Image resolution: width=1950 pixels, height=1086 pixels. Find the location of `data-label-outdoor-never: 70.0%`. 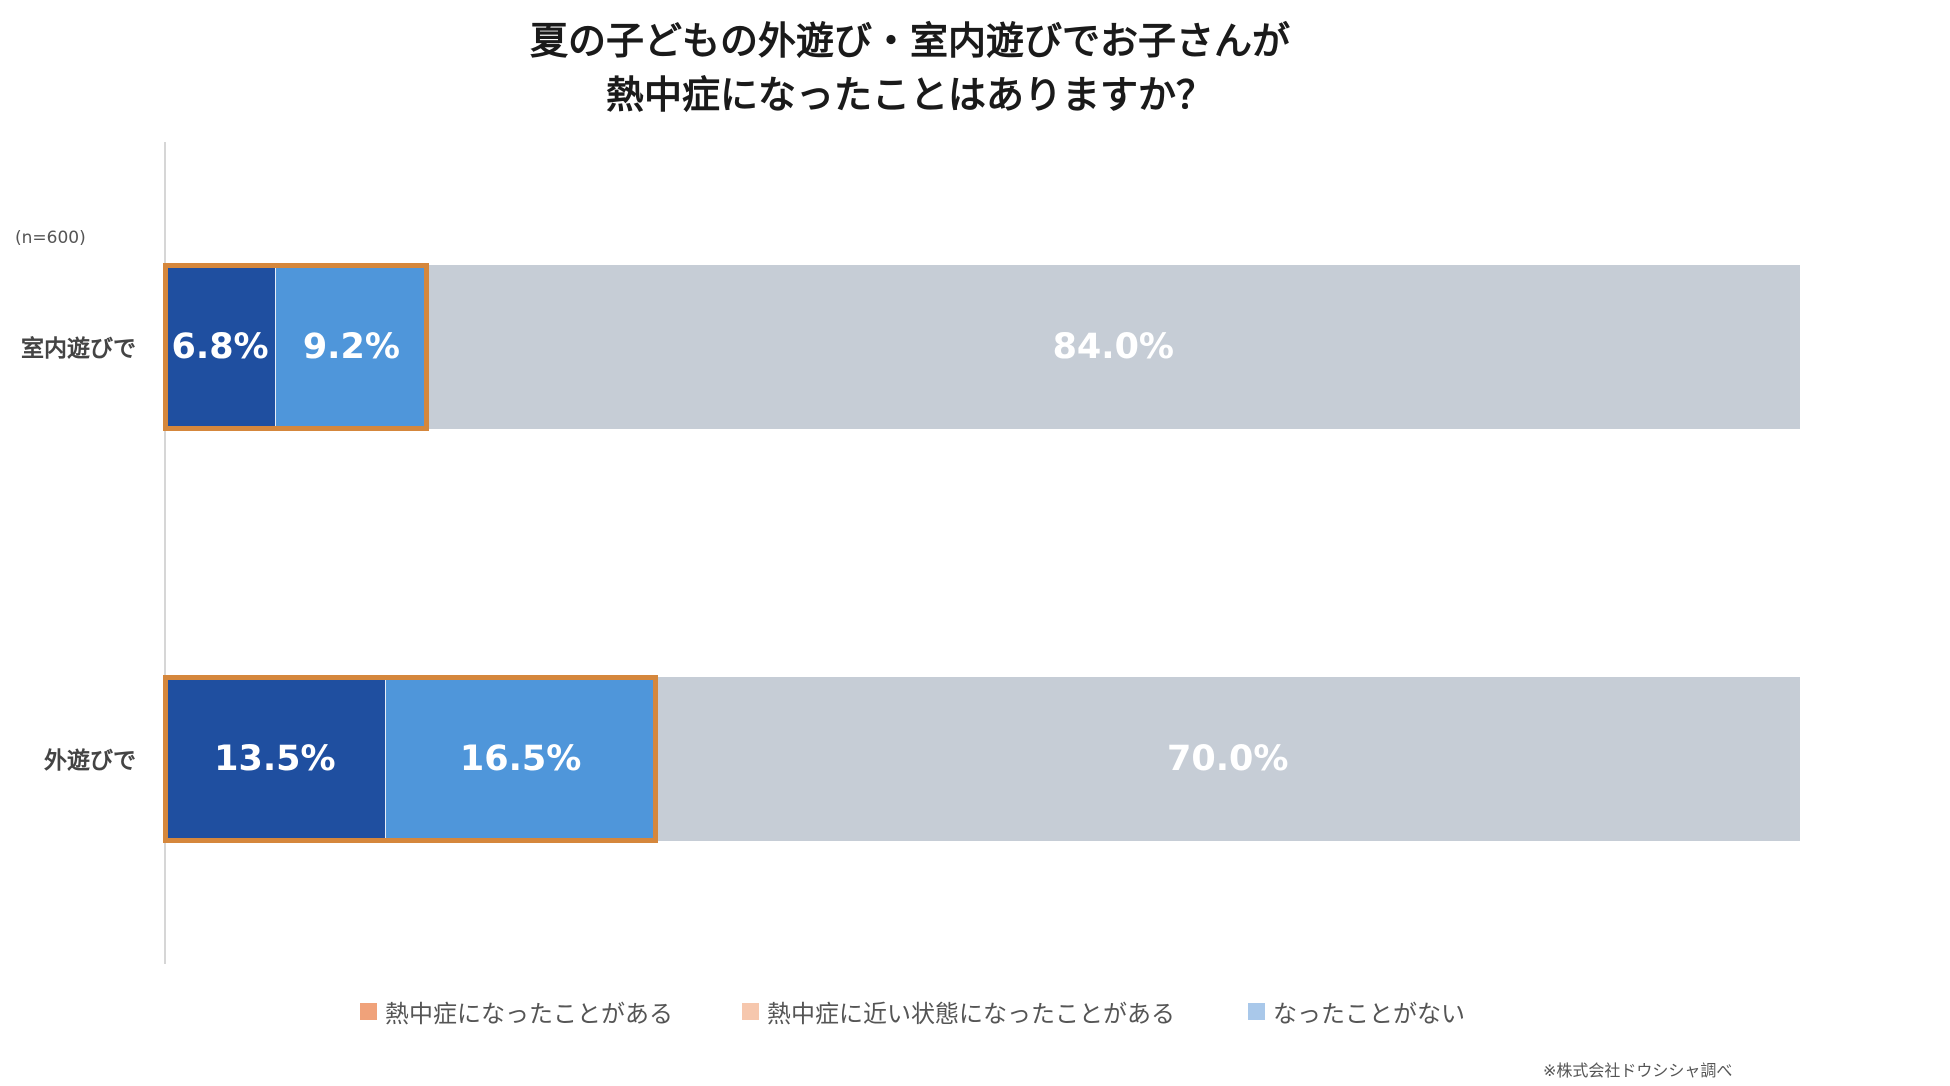

data-label-outdoor-never: 70.0% is located at coordinates (1228, 759).